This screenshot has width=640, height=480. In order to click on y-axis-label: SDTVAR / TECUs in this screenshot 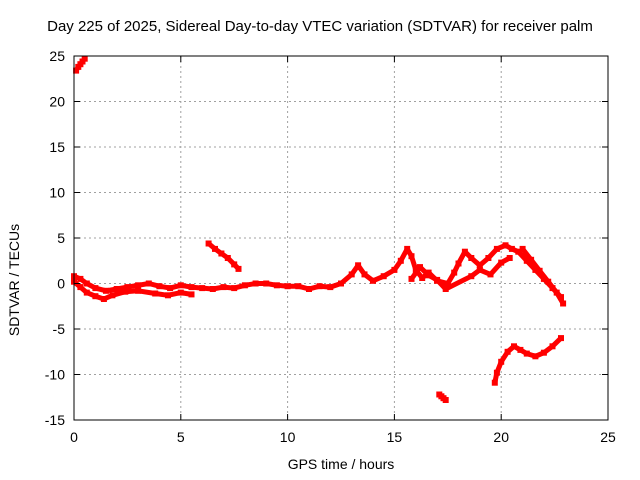, I will do `click(14, 280)`.